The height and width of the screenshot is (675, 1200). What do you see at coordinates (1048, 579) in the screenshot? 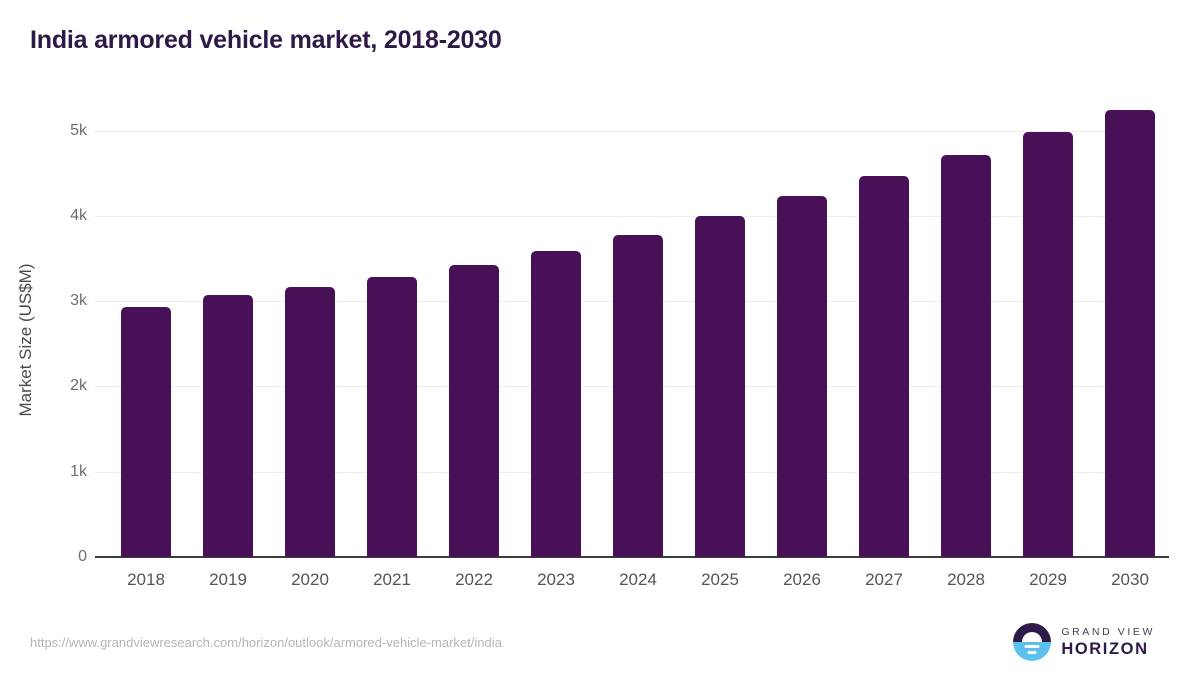
I see `x-tick-label-2029: 2029` at bounding box center [1048, 579].